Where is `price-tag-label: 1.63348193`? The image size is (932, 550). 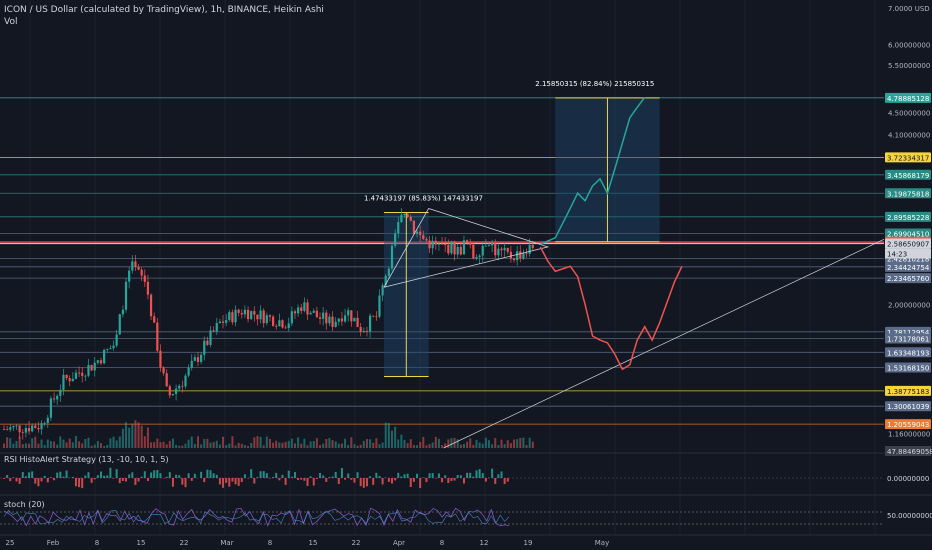 price-tag-label: 1.63348193 is located at coordinates (908, 353).